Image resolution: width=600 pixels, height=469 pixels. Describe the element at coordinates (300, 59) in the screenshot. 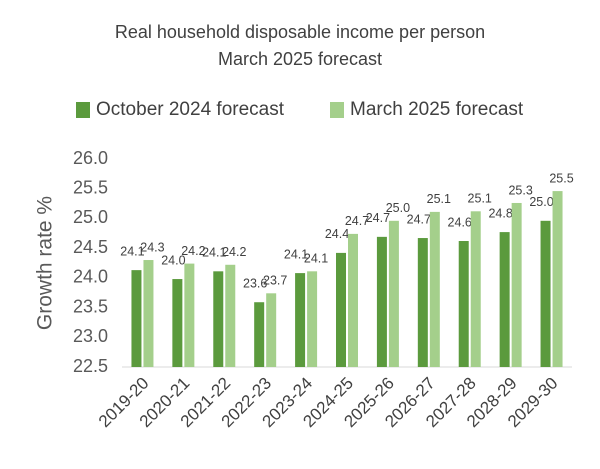

I see `chart-subtitle: March 2025 forecast` at that location.